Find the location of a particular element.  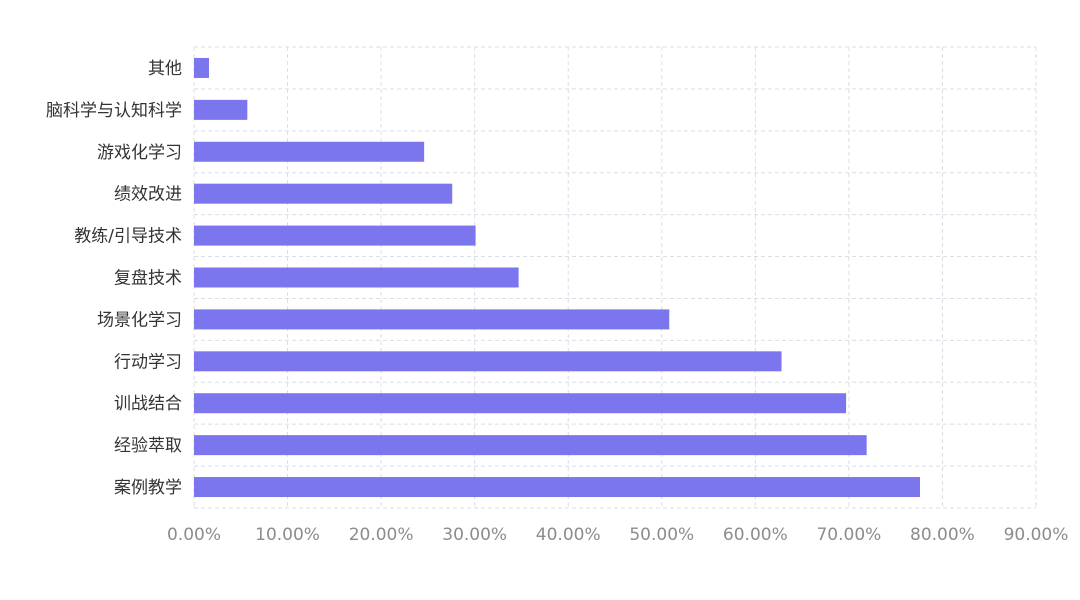

x-tick-label: 40.00% is located at coordinates (568, 535).